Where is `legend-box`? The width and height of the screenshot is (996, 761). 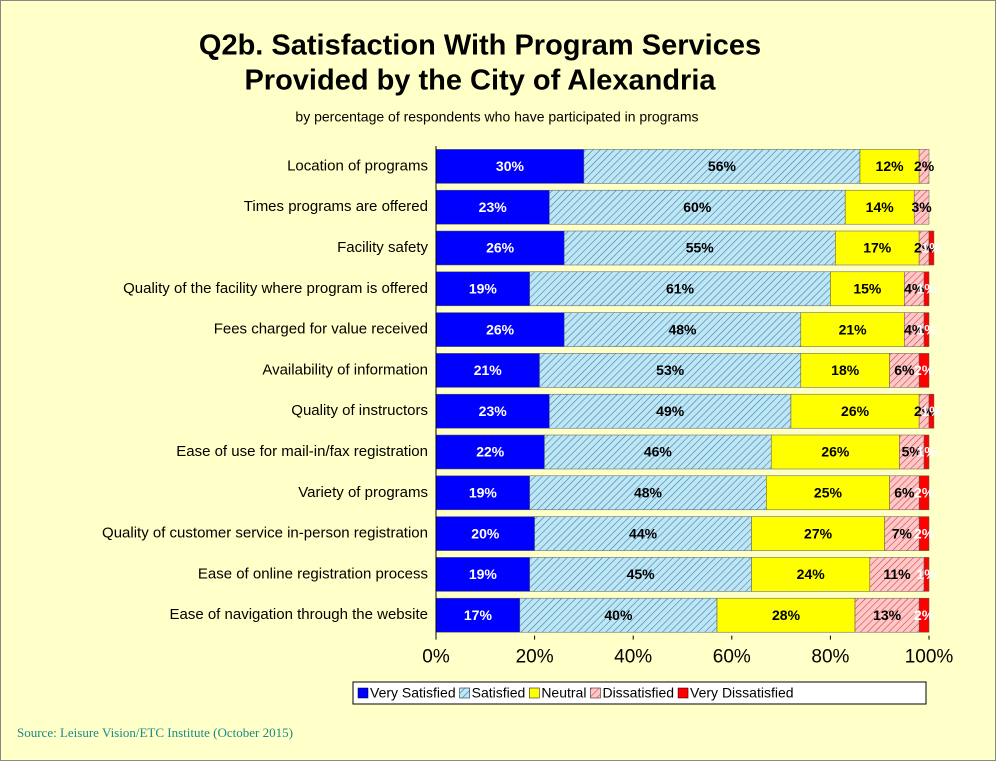
legend-box is located at coordinates (639, 693).